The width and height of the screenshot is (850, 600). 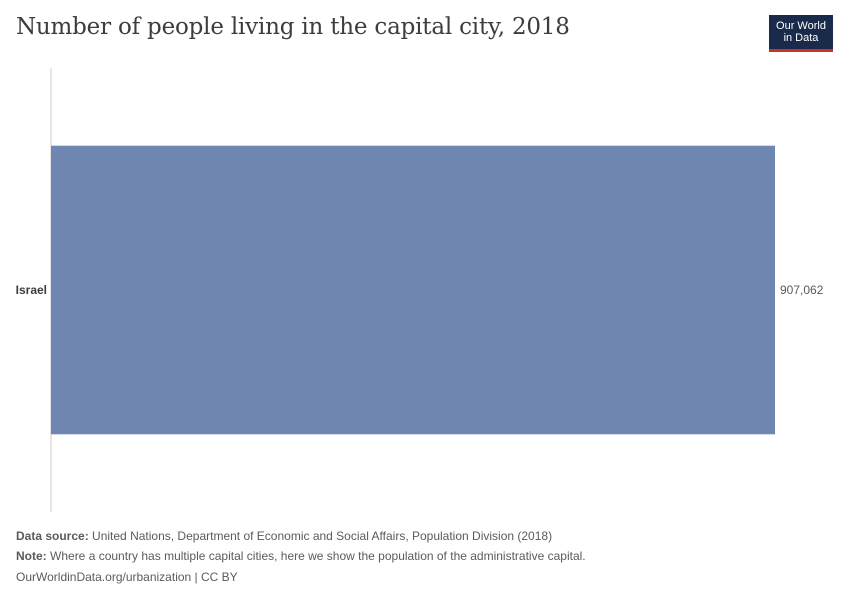 What do you see at coordinates (801, 26) in the screenshot?
I see `logo-line-1: Our World` at bounding box center [801, 26].